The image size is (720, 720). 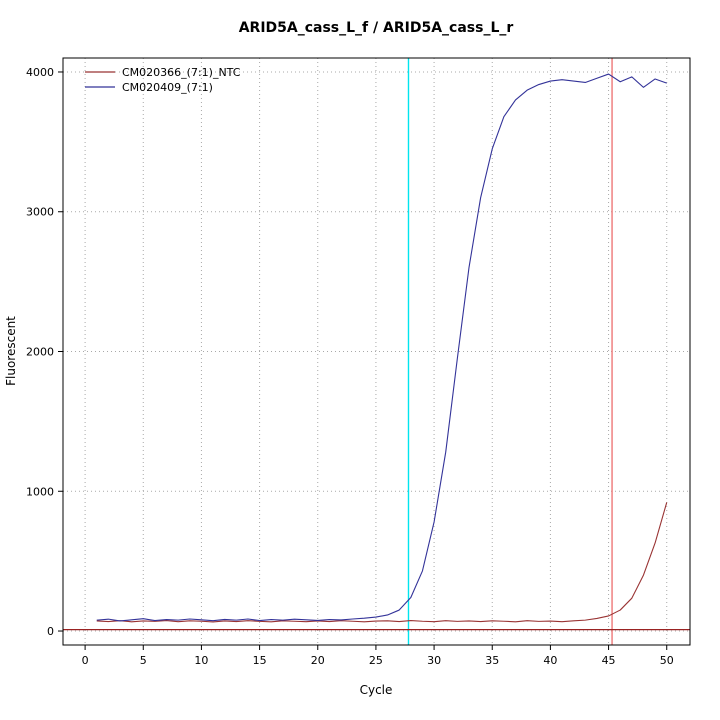 What do you see at coordinates (318, 660) in the screenshot?
I see `x-tick-label: 20` at bounding box center [318, 660].